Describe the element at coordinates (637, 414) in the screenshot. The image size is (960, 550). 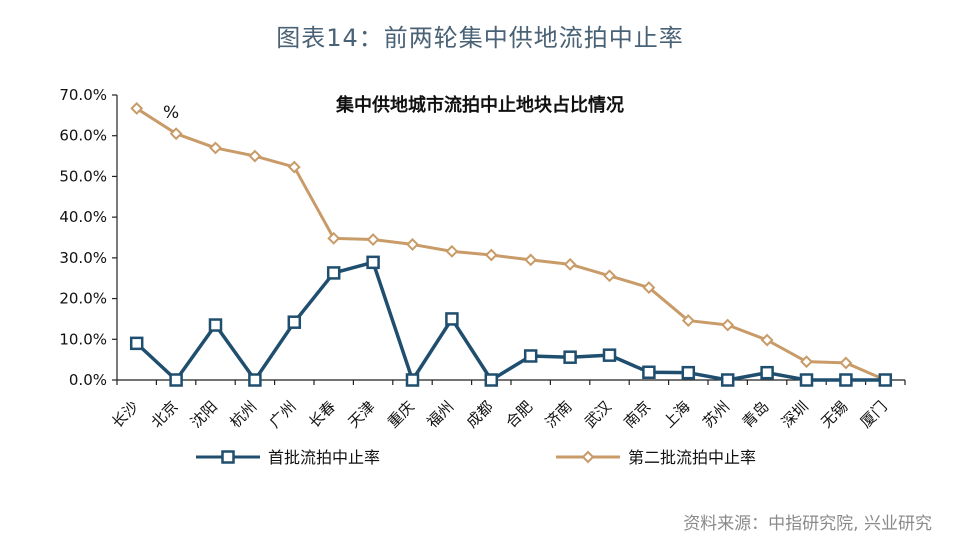
I see `x-tick-label: 南京` at that location.